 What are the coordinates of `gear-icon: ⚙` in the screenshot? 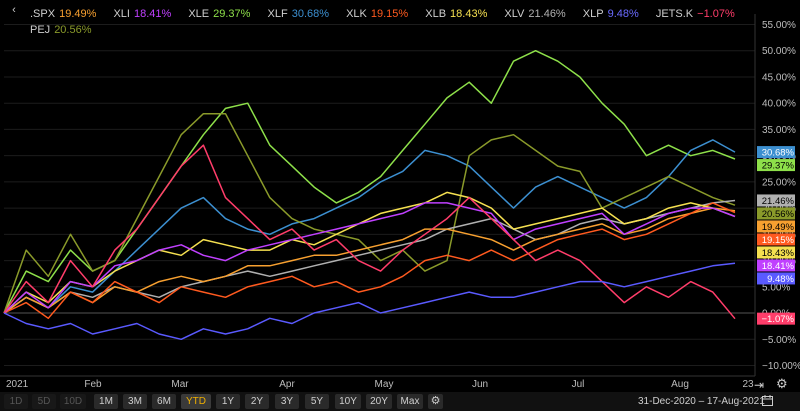 It's located at (435, 401).